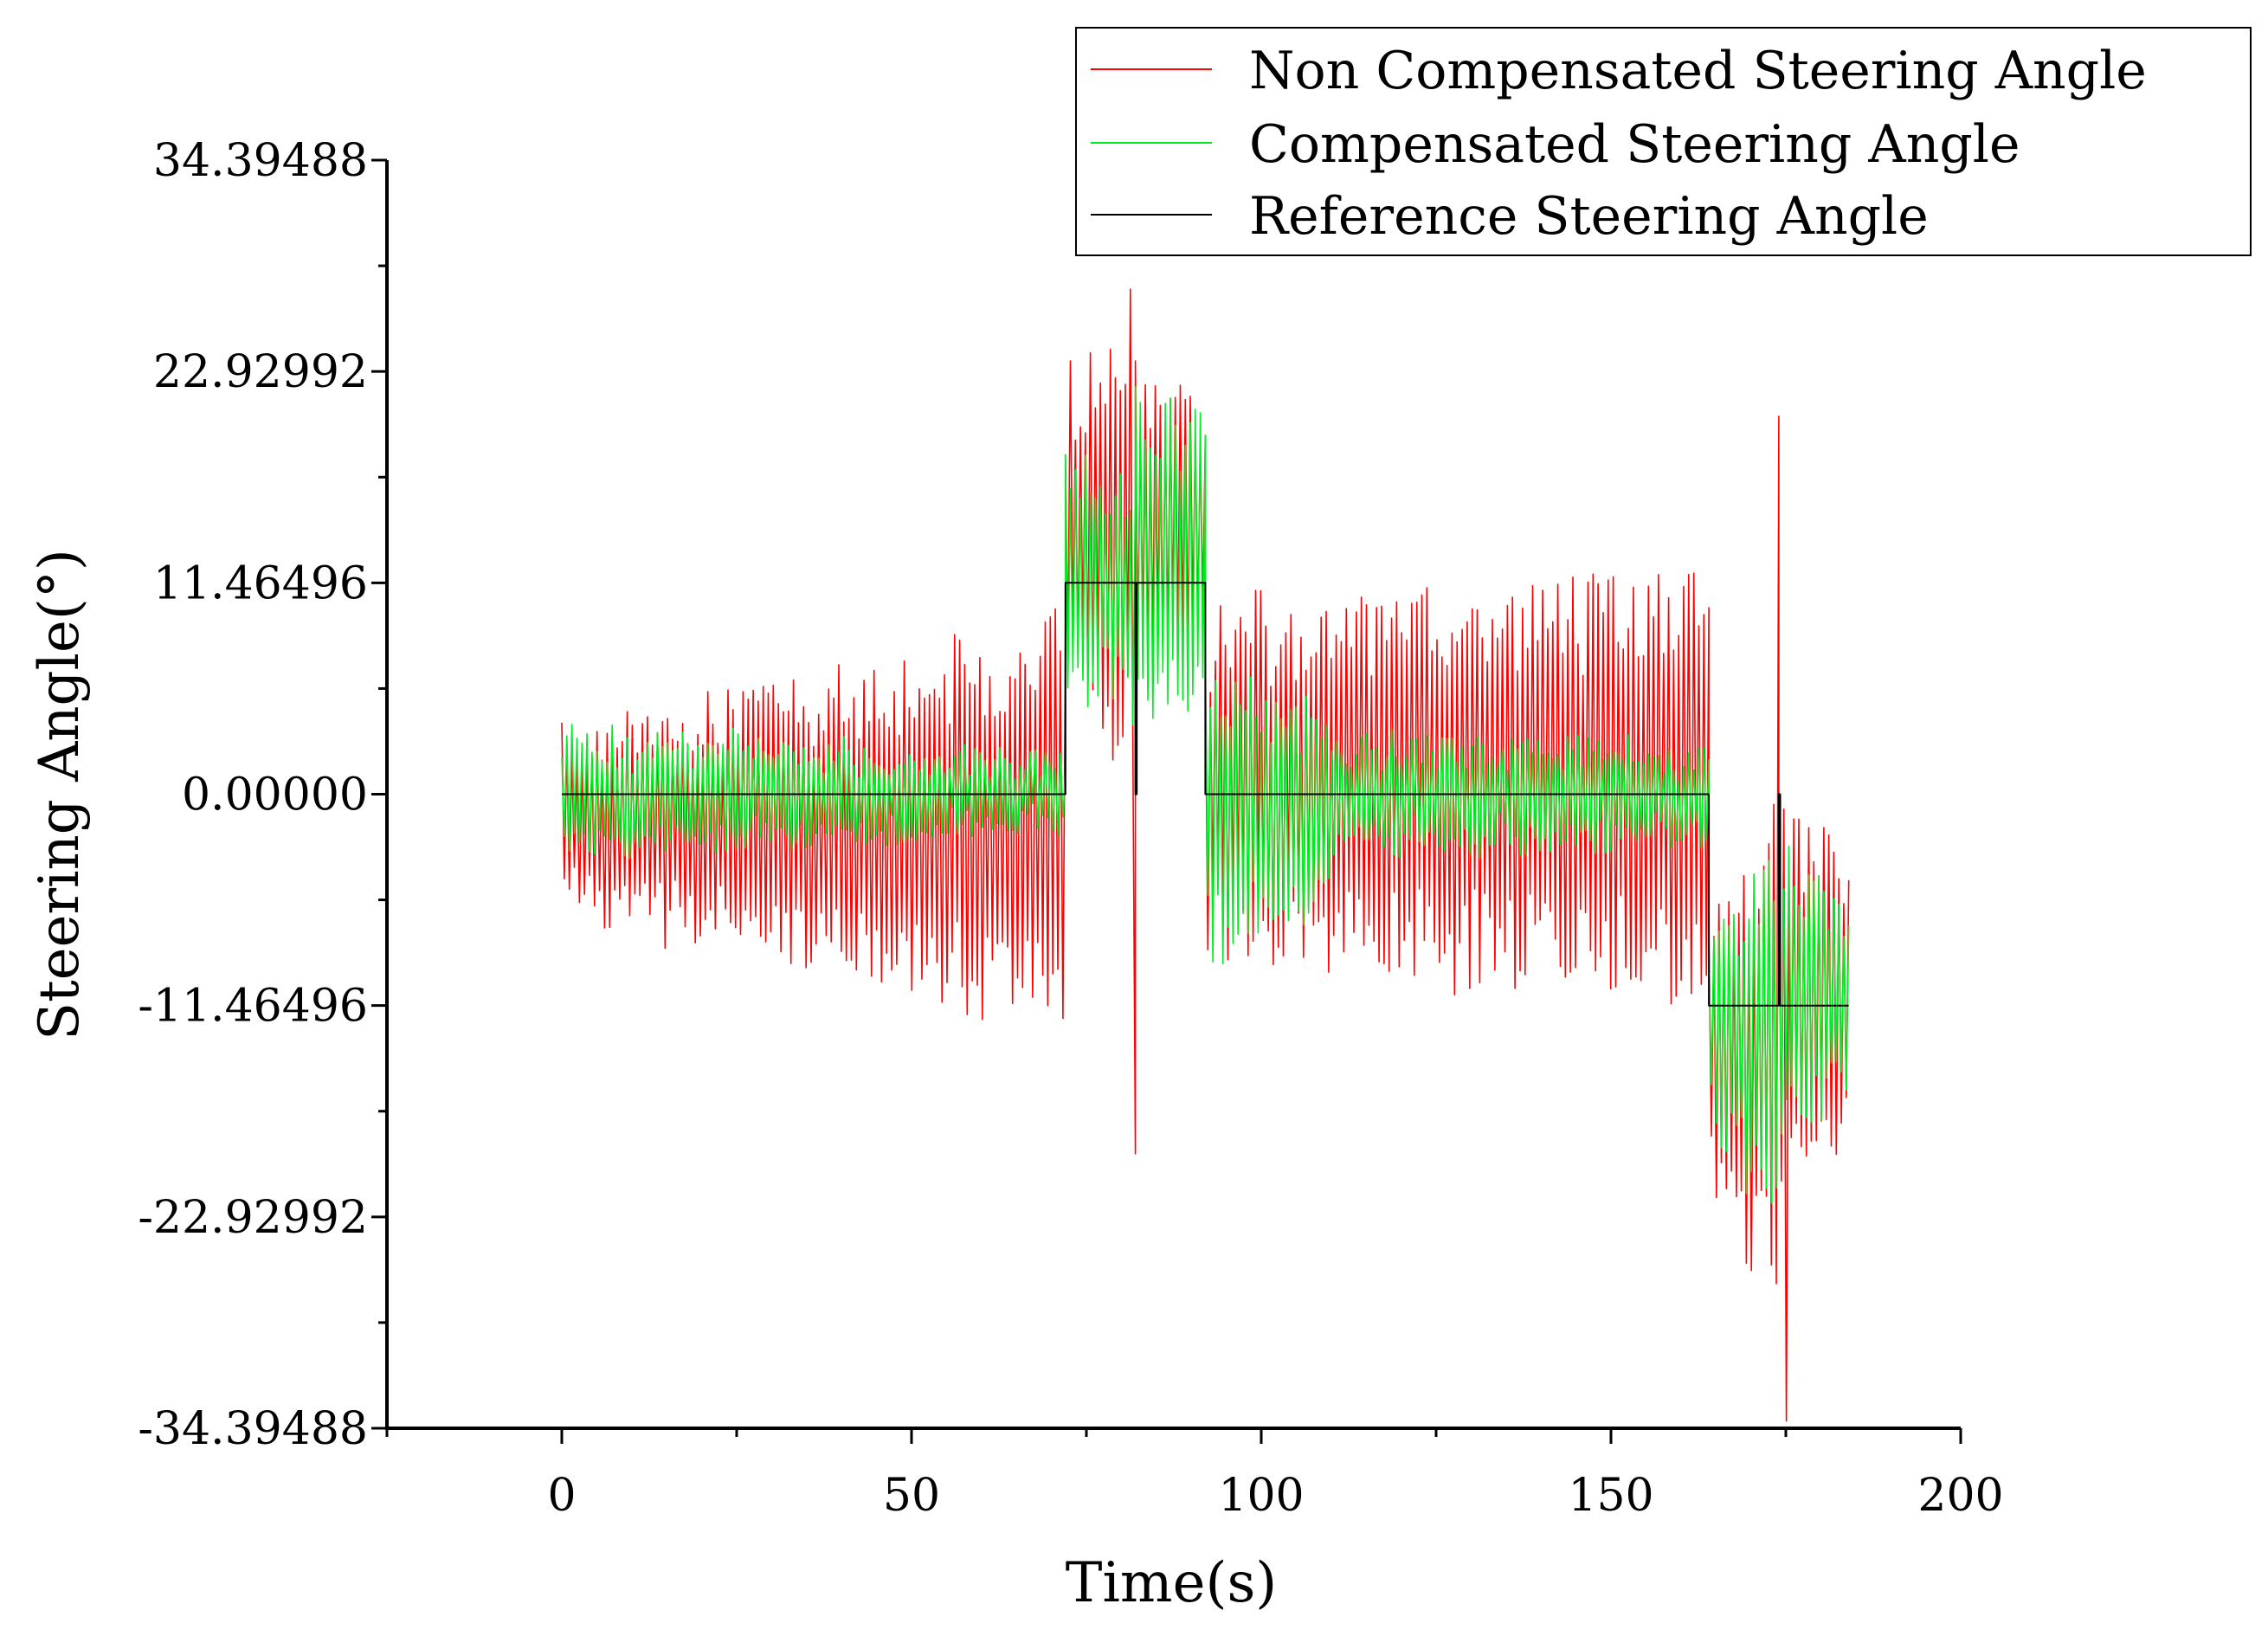 Image resolution: width=2268 pixels, height=1636 pixels. I want to click on x-tick-label: 150, so click(1610, 1496).